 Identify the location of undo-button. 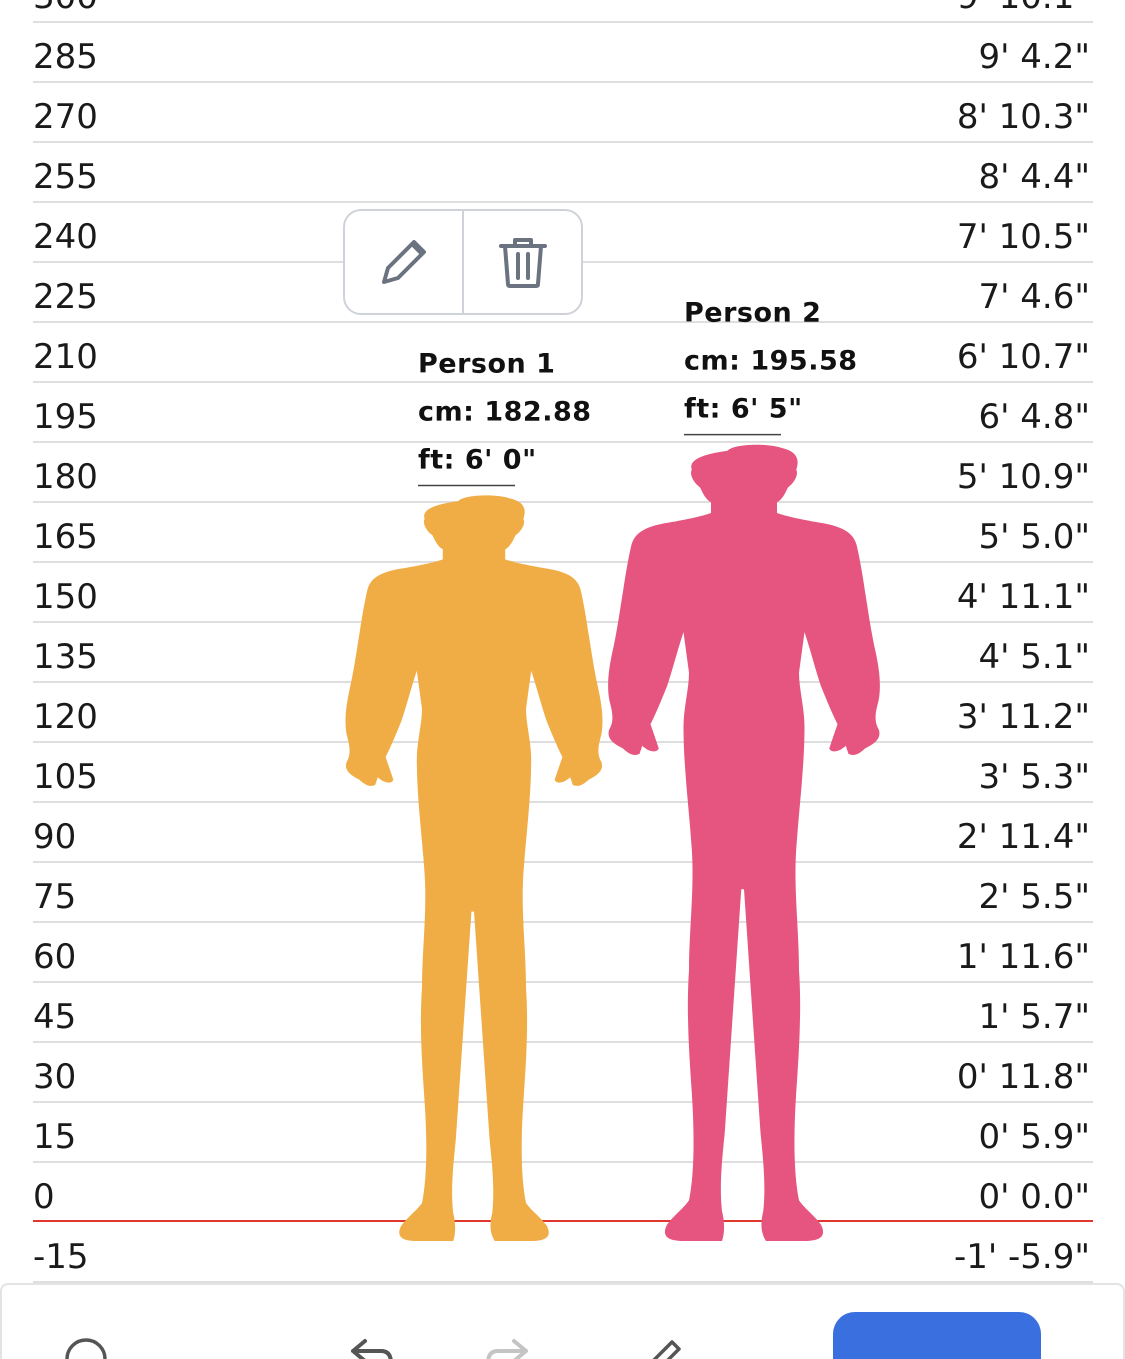
(372, 1347).